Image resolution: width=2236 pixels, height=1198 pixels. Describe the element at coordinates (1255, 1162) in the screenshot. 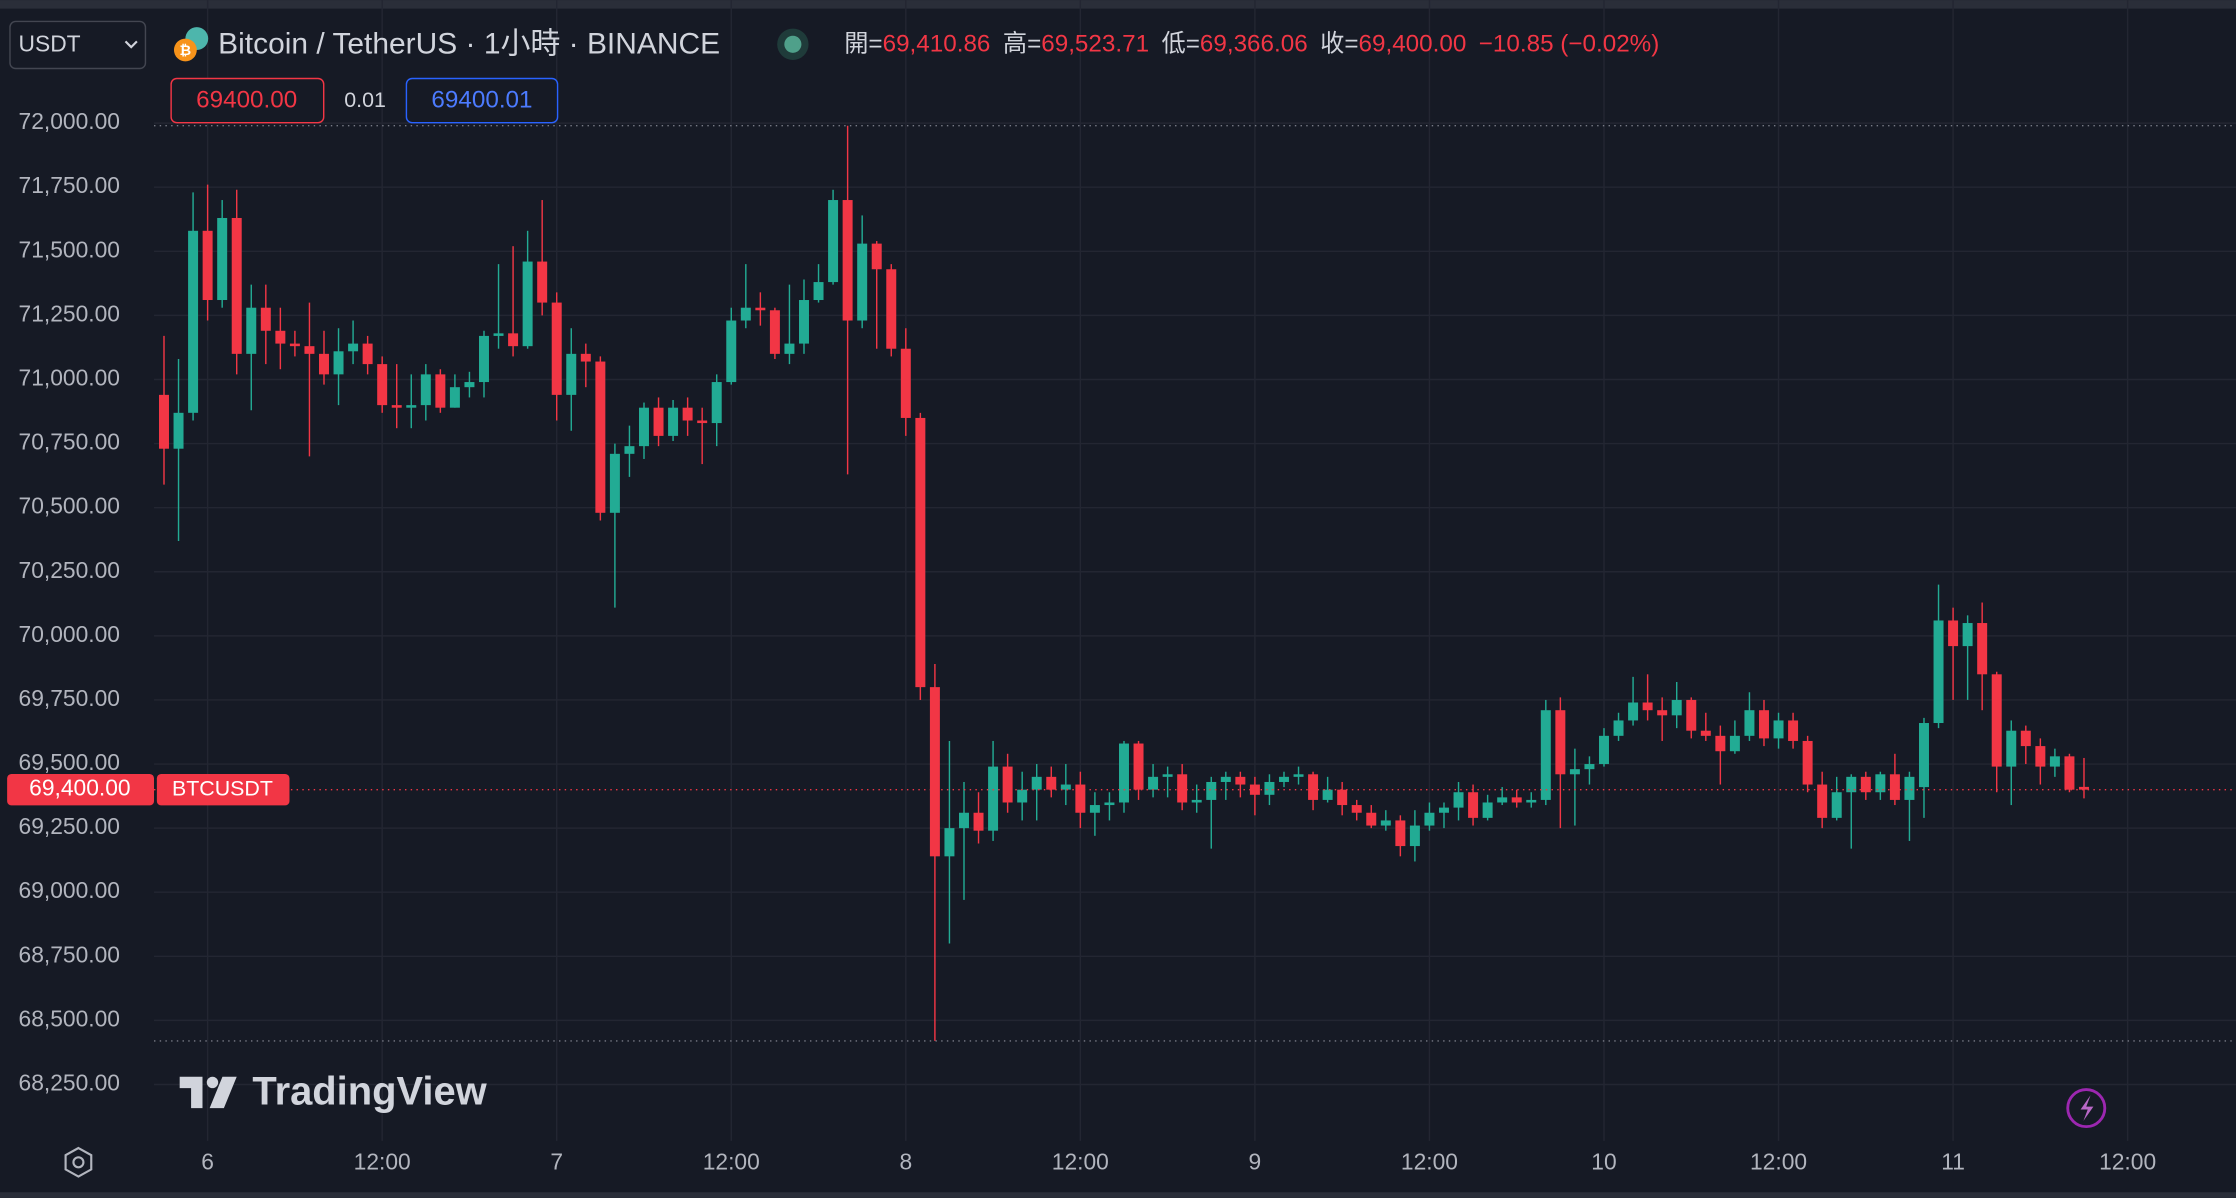

I see `x-tick-label: 9` at that location.